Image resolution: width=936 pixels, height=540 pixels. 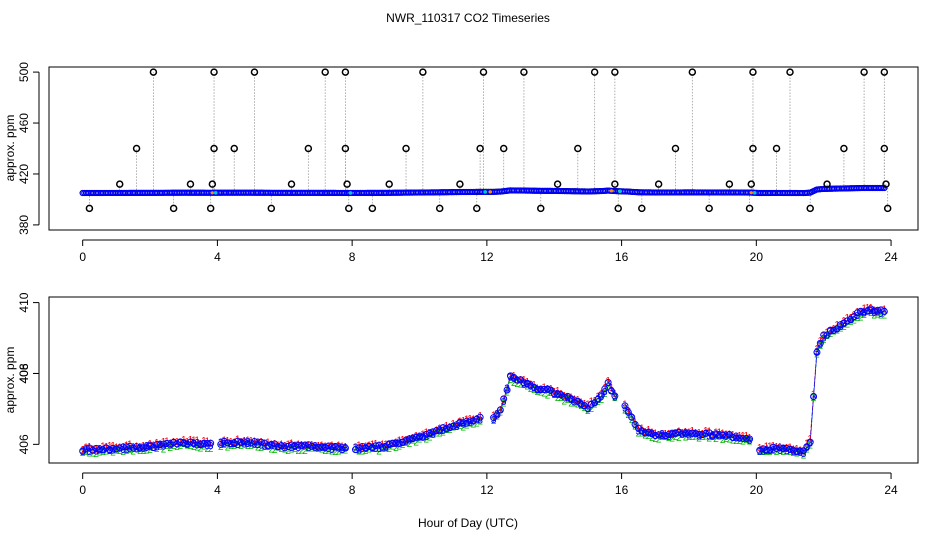 I want to click on bottom-y-tick-label: 410, so click(x=24, y=302).